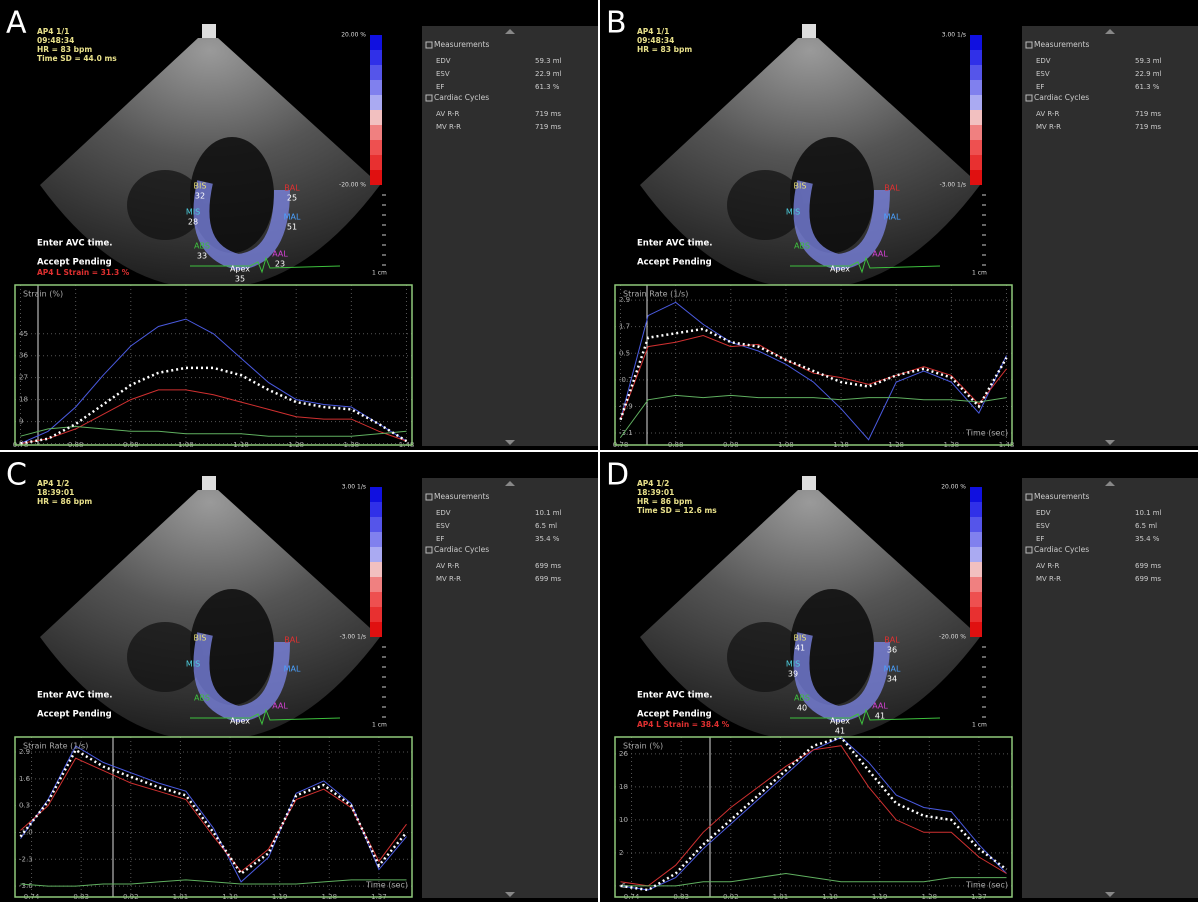  What do you see at coordinates (16, 475) in the screenshot?
I see `panel-letter: C` at bounding box center [16, 475].